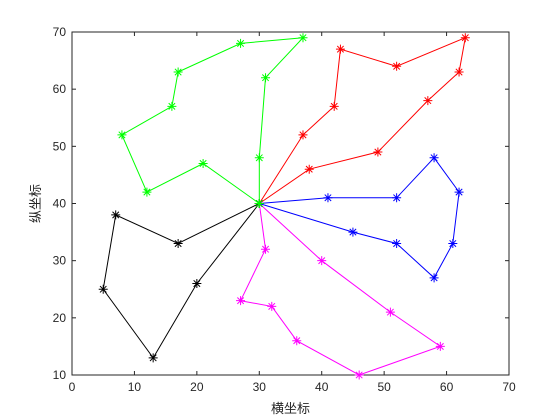 This screenshot has width=560, height=420. I want to click on x-tick-label: 10, so click(135, 387).